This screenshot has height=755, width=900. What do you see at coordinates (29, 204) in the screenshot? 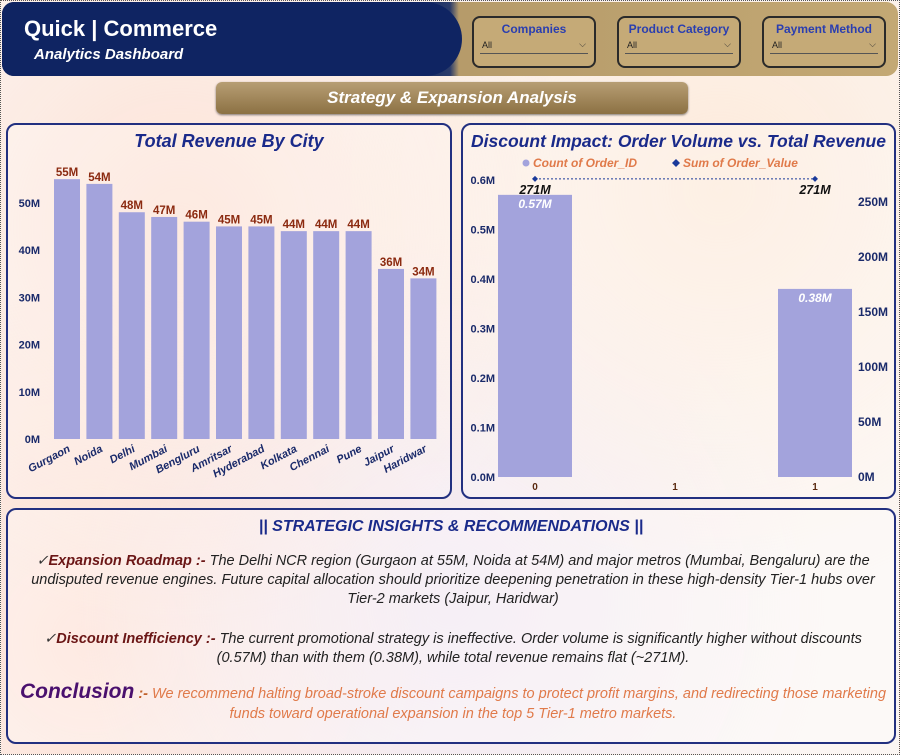
I see `y-tick-label: 50M` at bounding box center [29, 204].